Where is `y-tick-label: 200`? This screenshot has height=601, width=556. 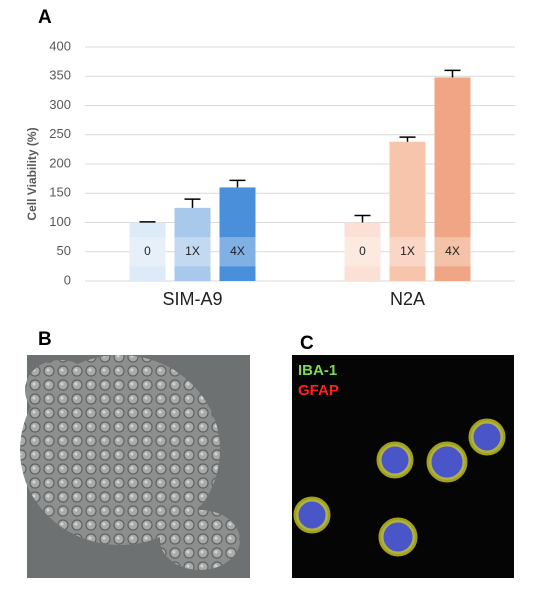 y-tick-label: 200 is located at coordinates (60, 162).